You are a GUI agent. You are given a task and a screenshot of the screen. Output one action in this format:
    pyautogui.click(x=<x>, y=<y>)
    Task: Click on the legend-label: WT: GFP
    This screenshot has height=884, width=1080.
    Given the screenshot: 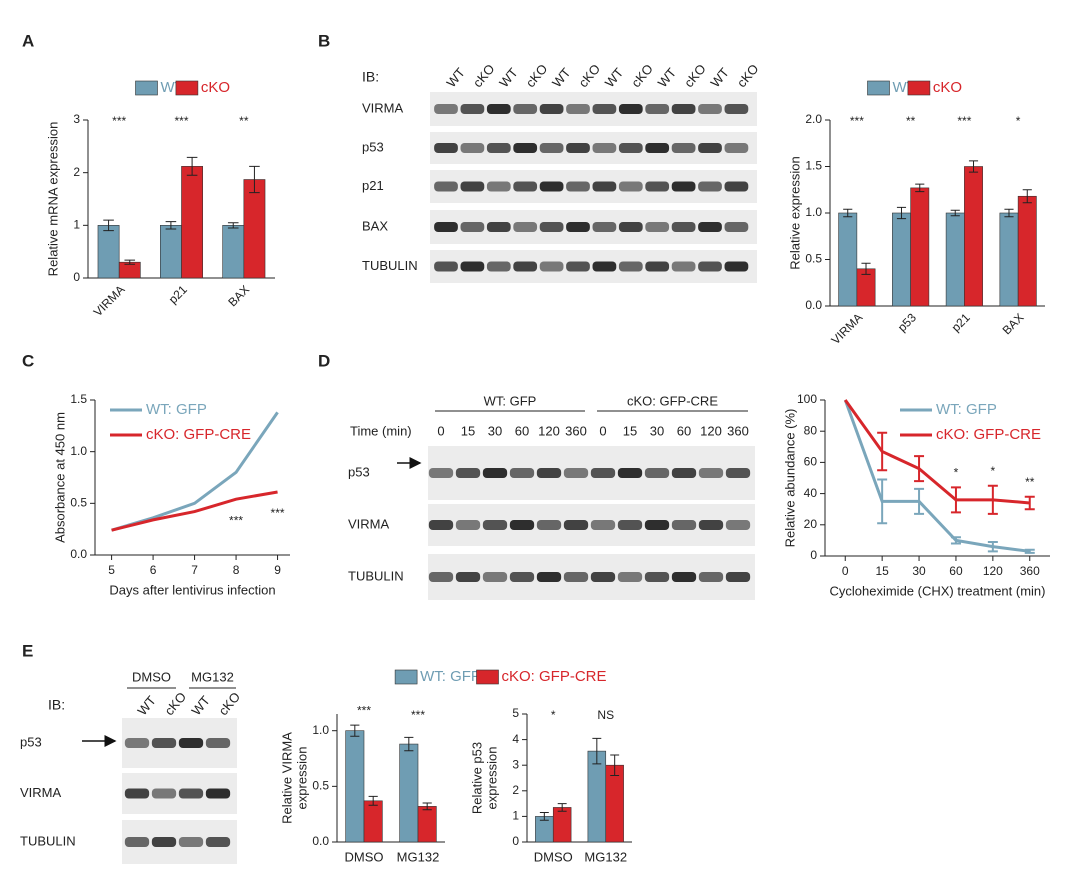 What is the action you would take?
    pyautogui.click(x=966, y=409)
    